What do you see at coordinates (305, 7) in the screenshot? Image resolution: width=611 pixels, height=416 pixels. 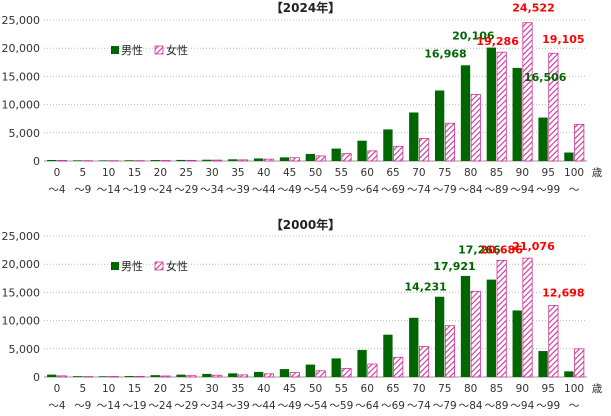 I see `chart-title: 【2024年】` at bounding box center [305, 7].